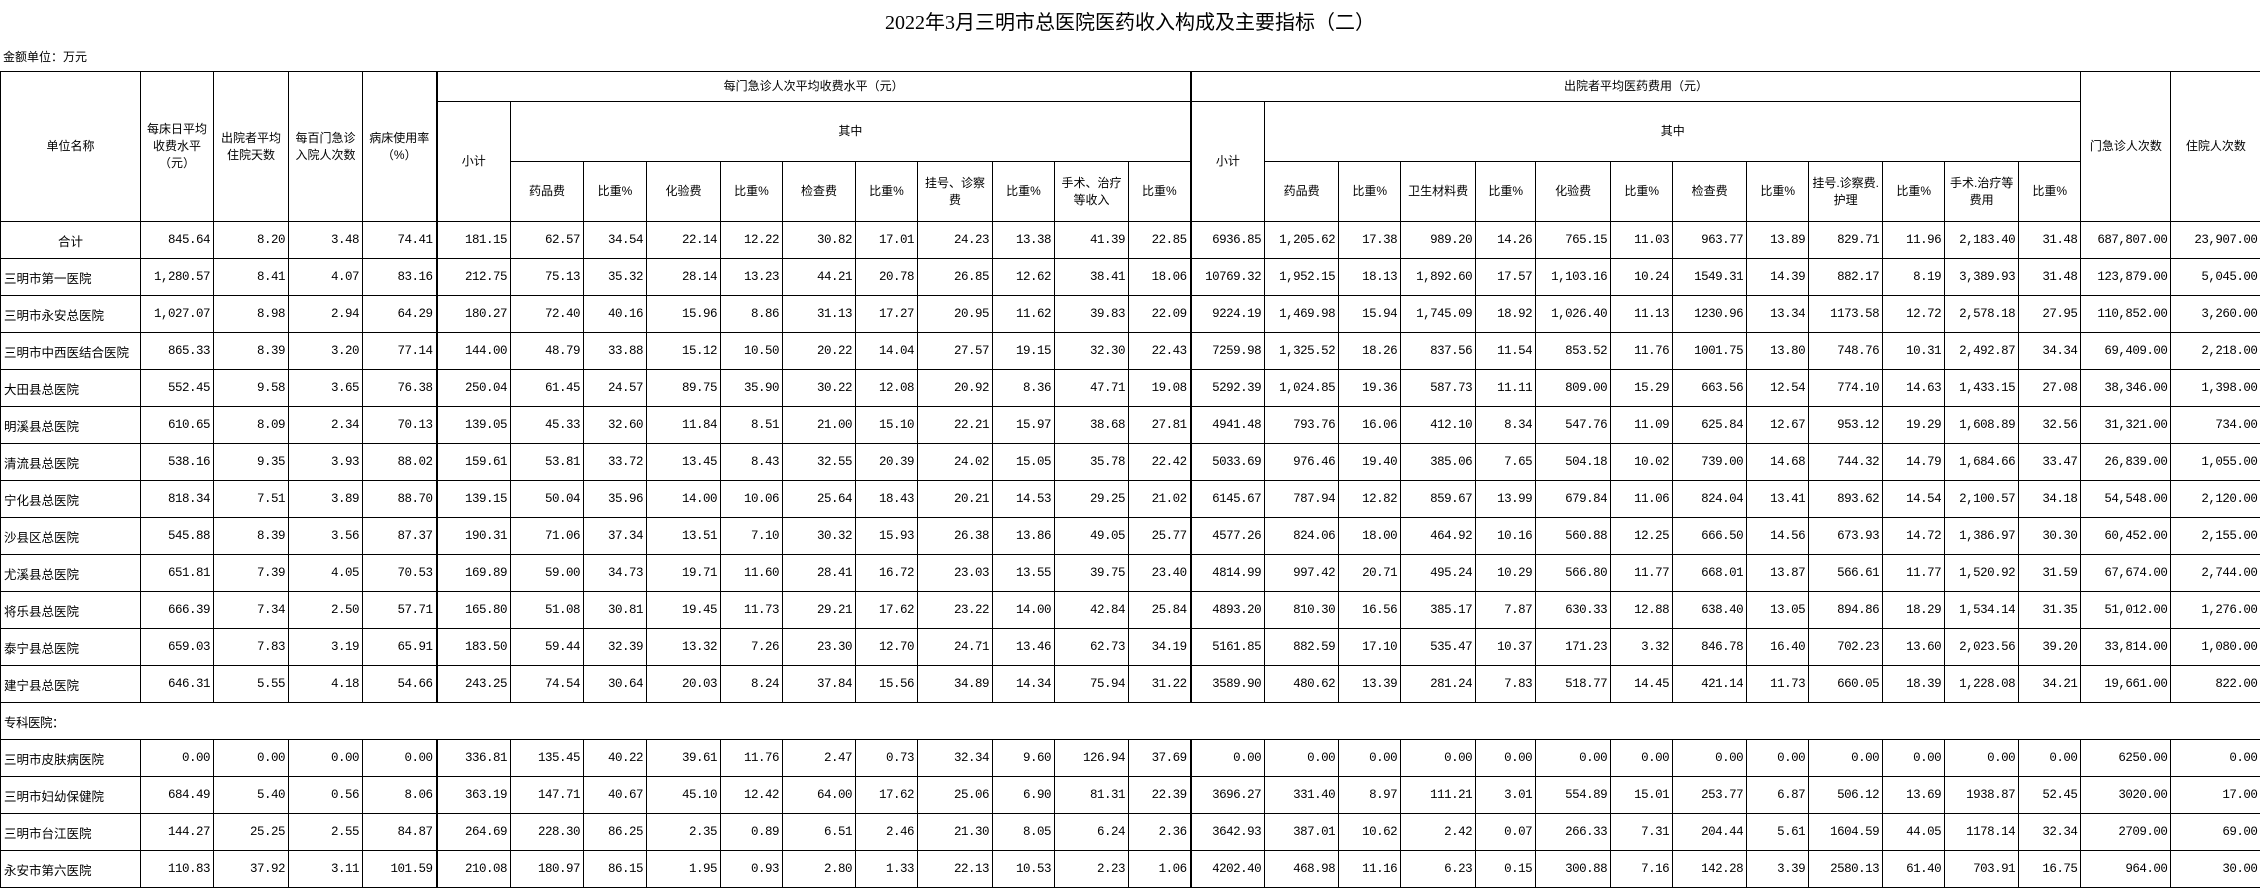  What do you see at coordinates (1091, 351) in the screenshot?
I see `value-cell: 32.30` at bounding box center [1091, 351].